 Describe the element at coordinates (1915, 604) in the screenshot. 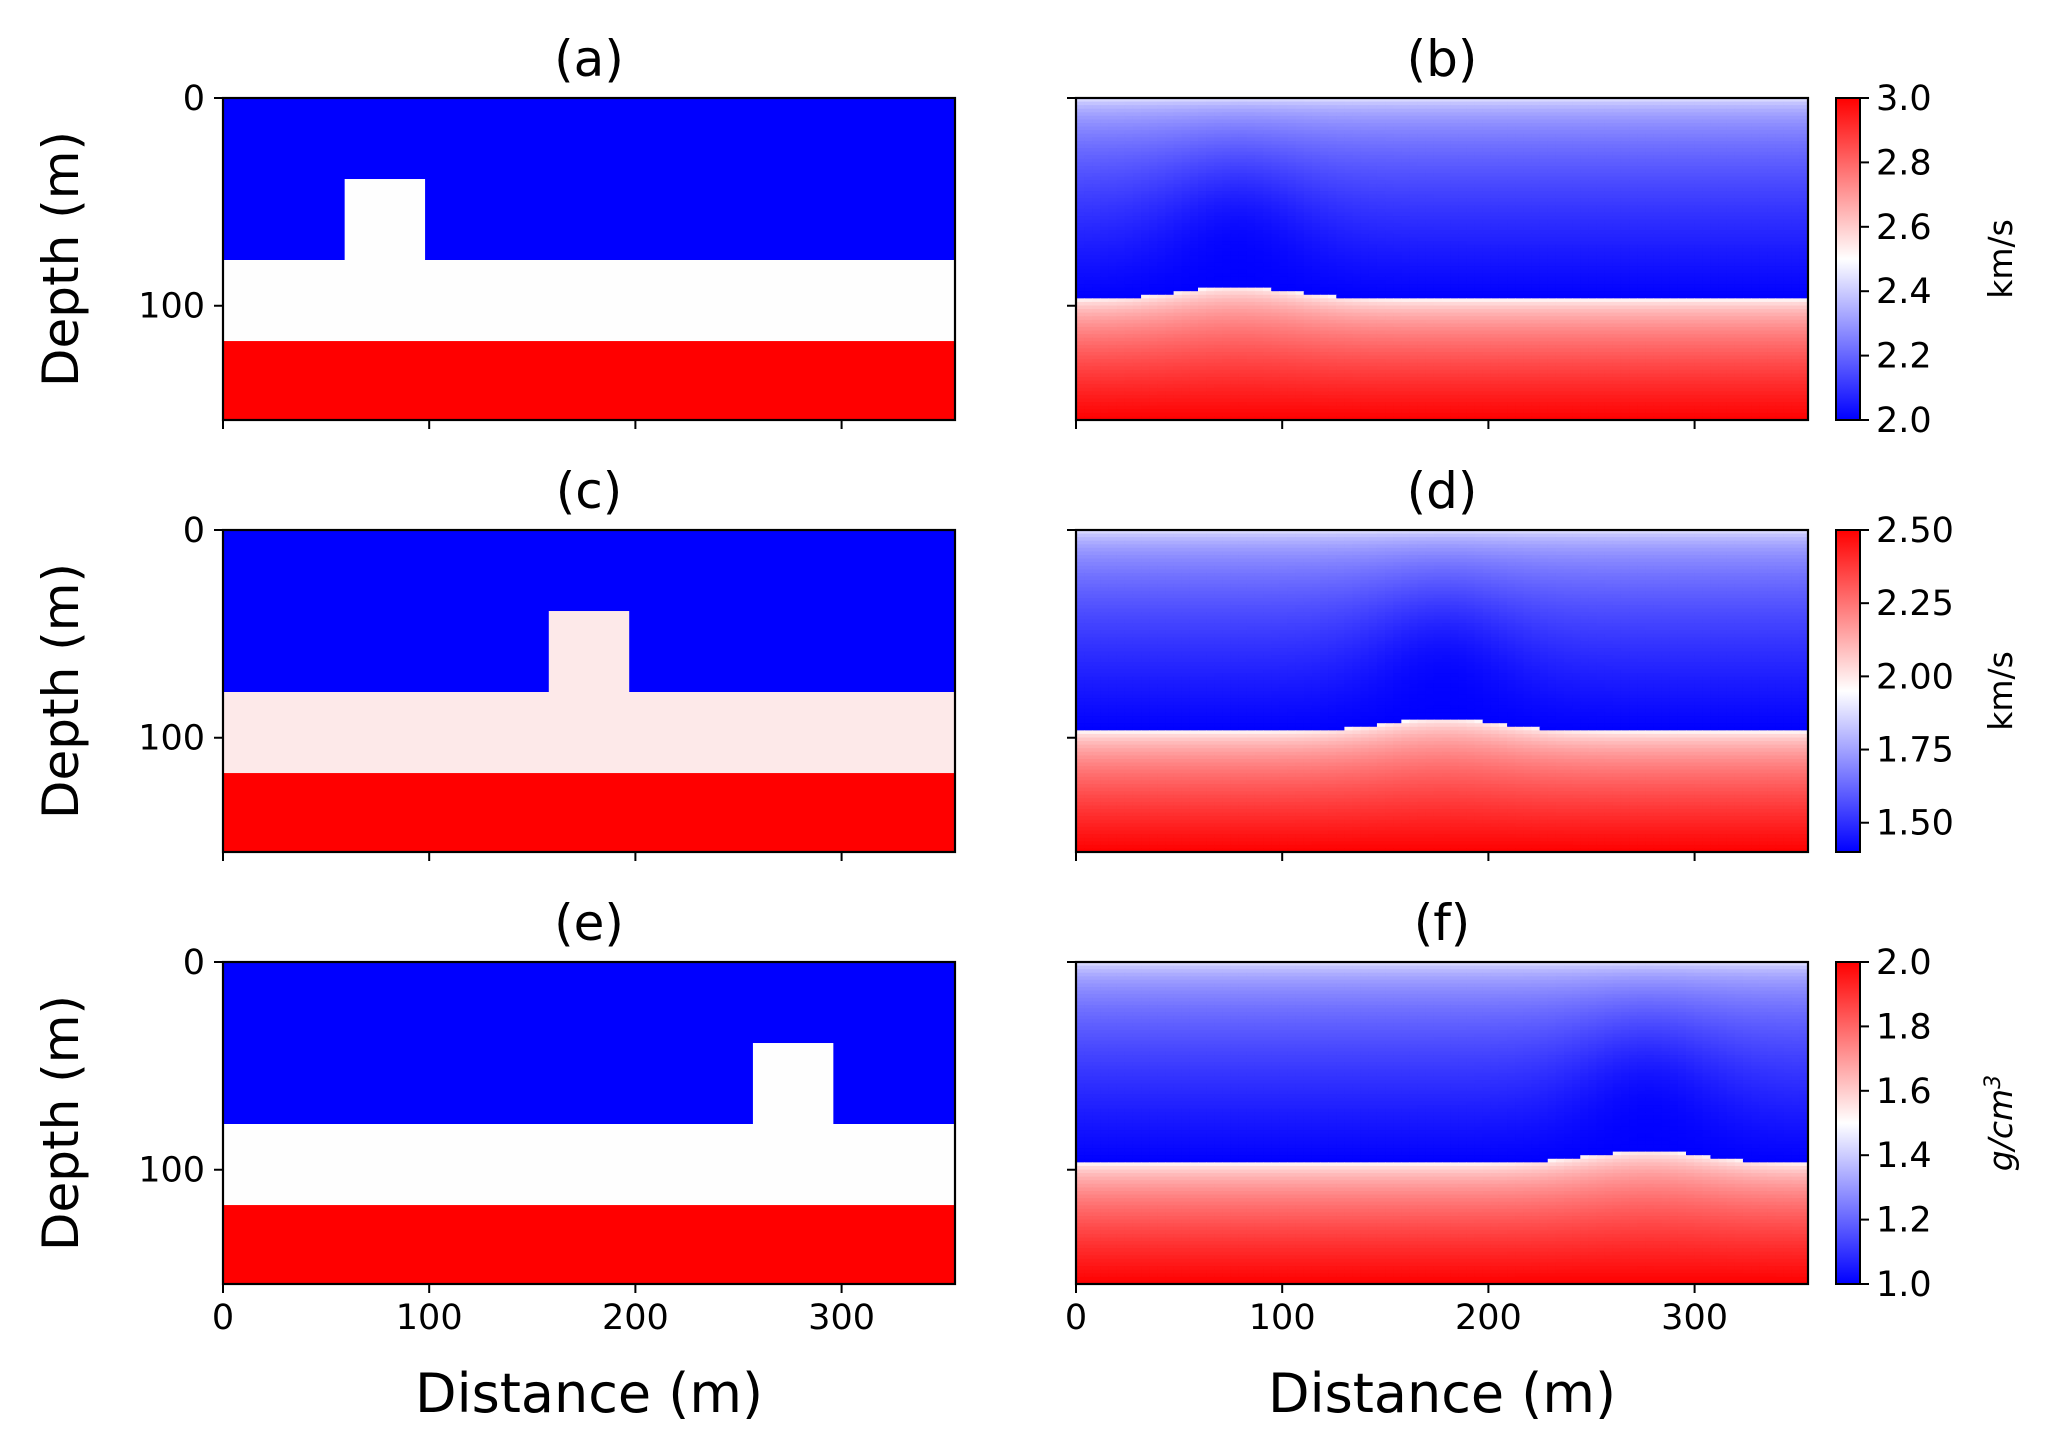

I see `colorbar-tick-label: 2.25` at that location.